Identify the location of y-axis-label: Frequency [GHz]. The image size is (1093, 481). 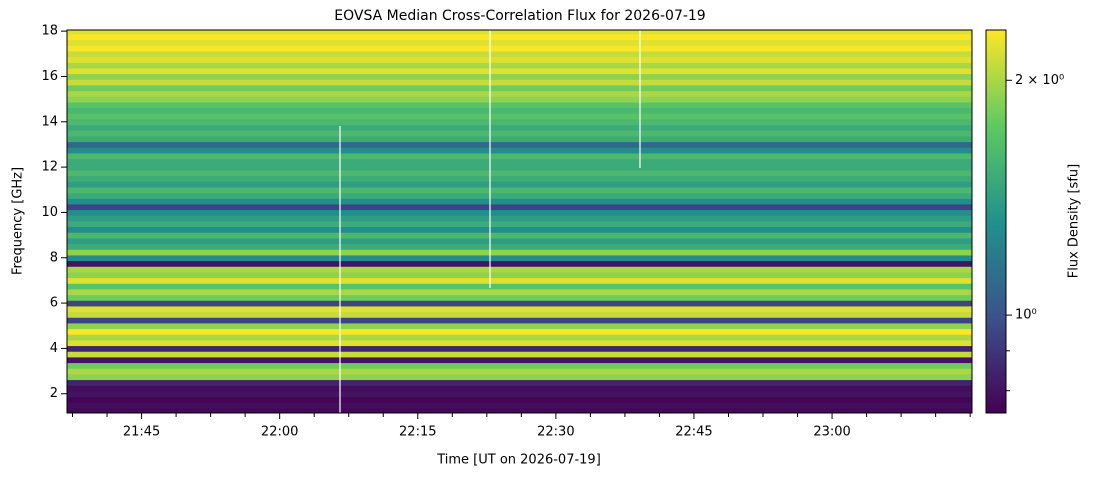
(18, 221).